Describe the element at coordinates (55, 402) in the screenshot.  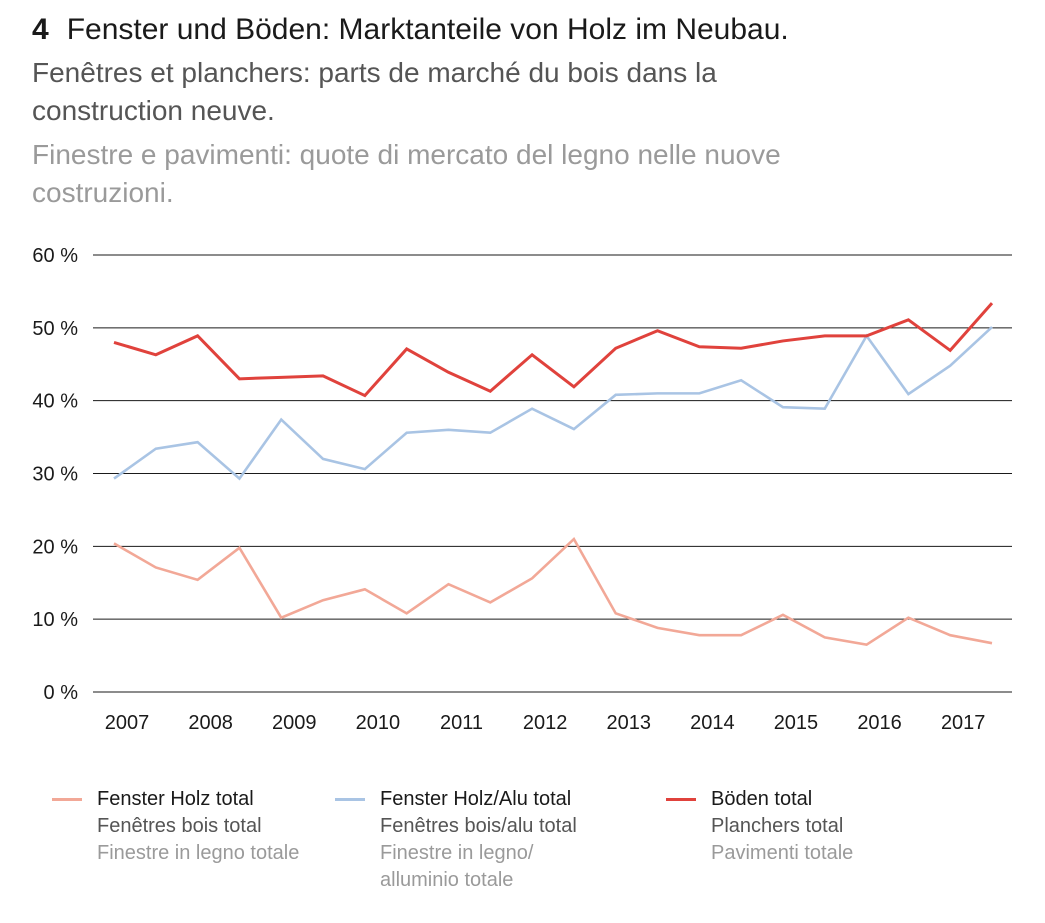
I see `y-tick-label: 40 %` at that location.